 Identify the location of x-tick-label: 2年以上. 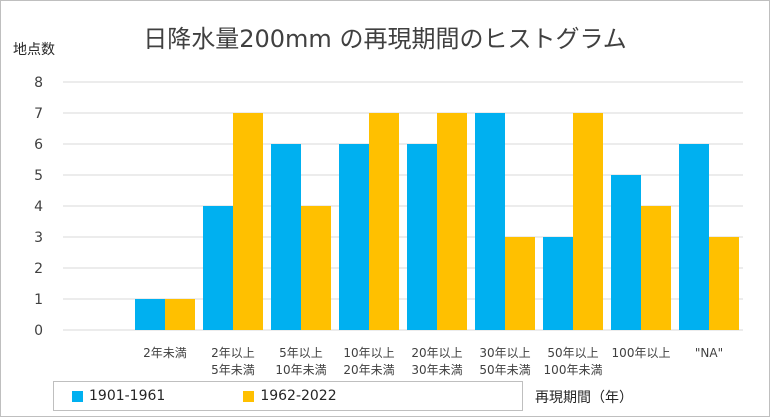
(233, 353).